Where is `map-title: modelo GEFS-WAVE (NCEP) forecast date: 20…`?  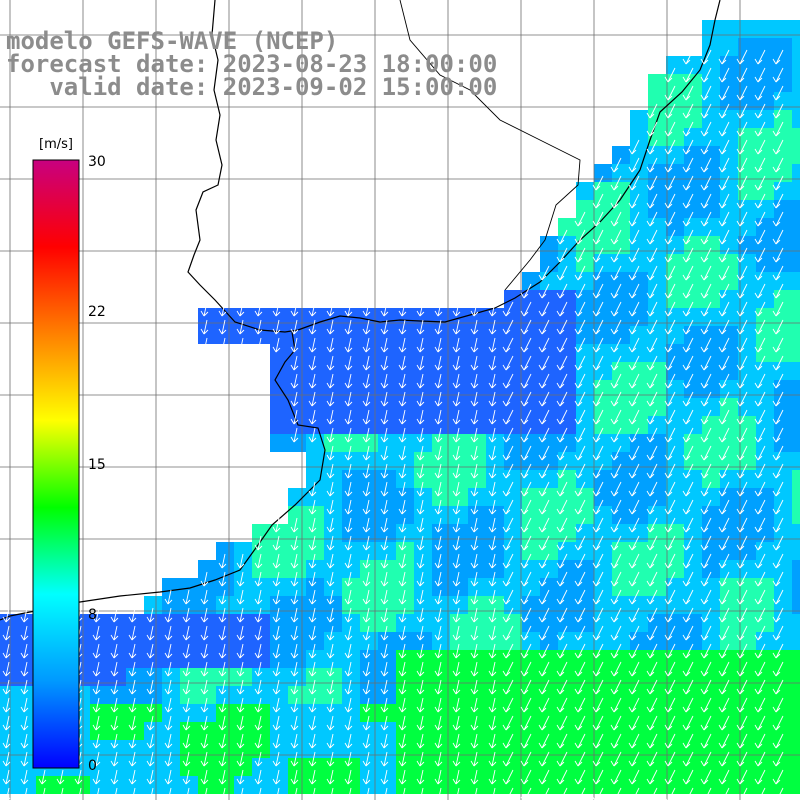 map-title: modelo GEFS-WAVE (NCEP) forecast date: 20… is located at coordinates (252, 64).